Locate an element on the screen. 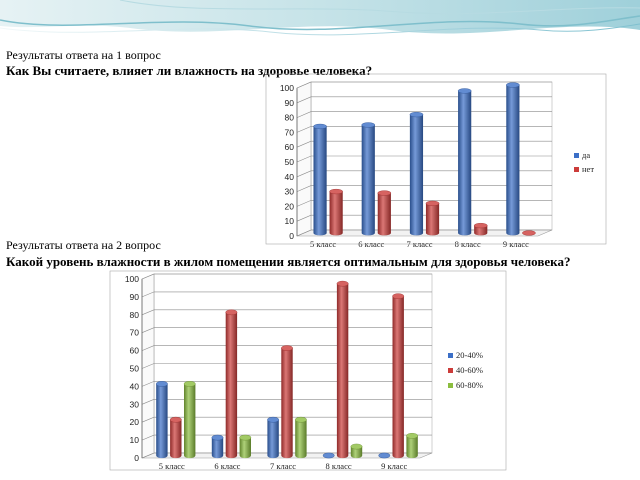 The height and width of the screenshot is (480, 640). chart2-y-tick-label: 80 is located at coordinates (135, 315).